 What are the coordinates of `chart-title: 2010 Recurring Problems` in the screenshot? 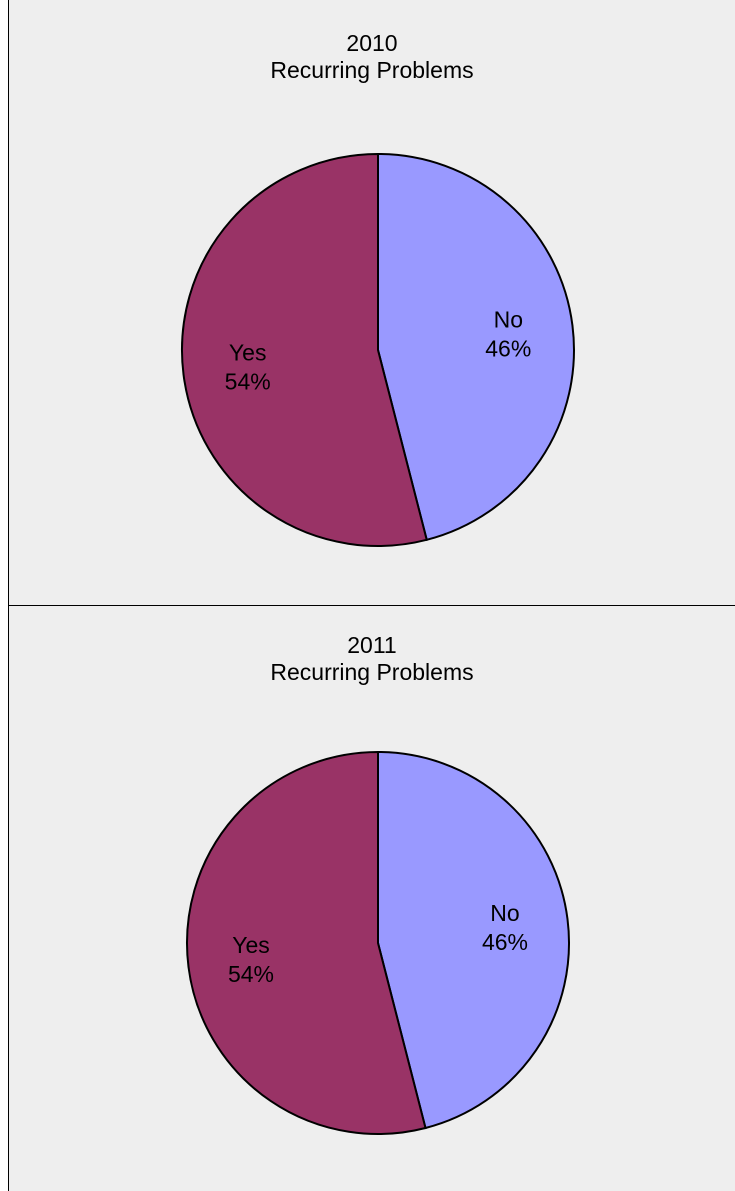 It's located at (372, 57).